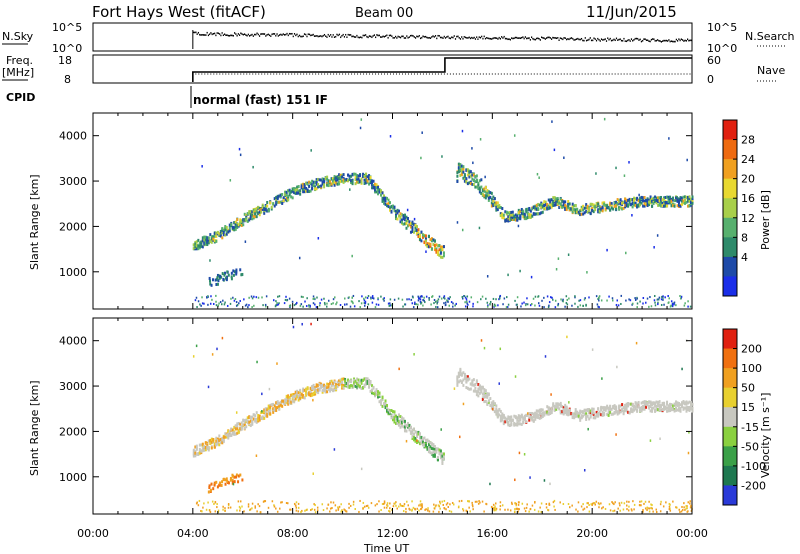  Describe the element at coordinates (765, 435) in the screenshot. I see `velocity-colorbar-label: Velocity [m s⁻¹]` at that location.